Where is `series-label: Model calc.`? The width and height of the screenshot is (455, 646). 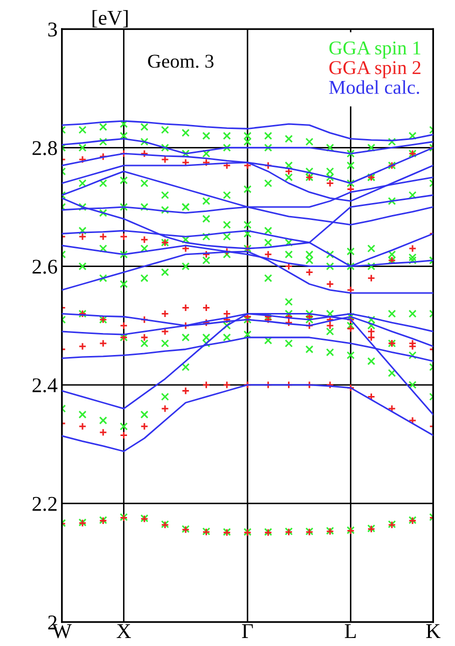
series-label: Model calc. is located at coordinates (374, 87).